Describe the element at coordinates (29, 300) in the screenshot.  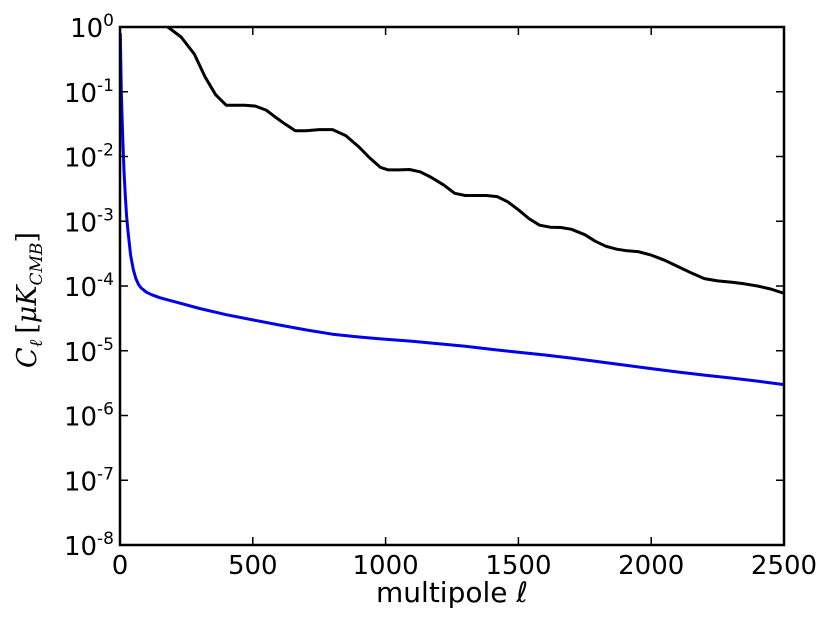
I see `y-axis-label: Cℓ[μKCMB]` at that location.